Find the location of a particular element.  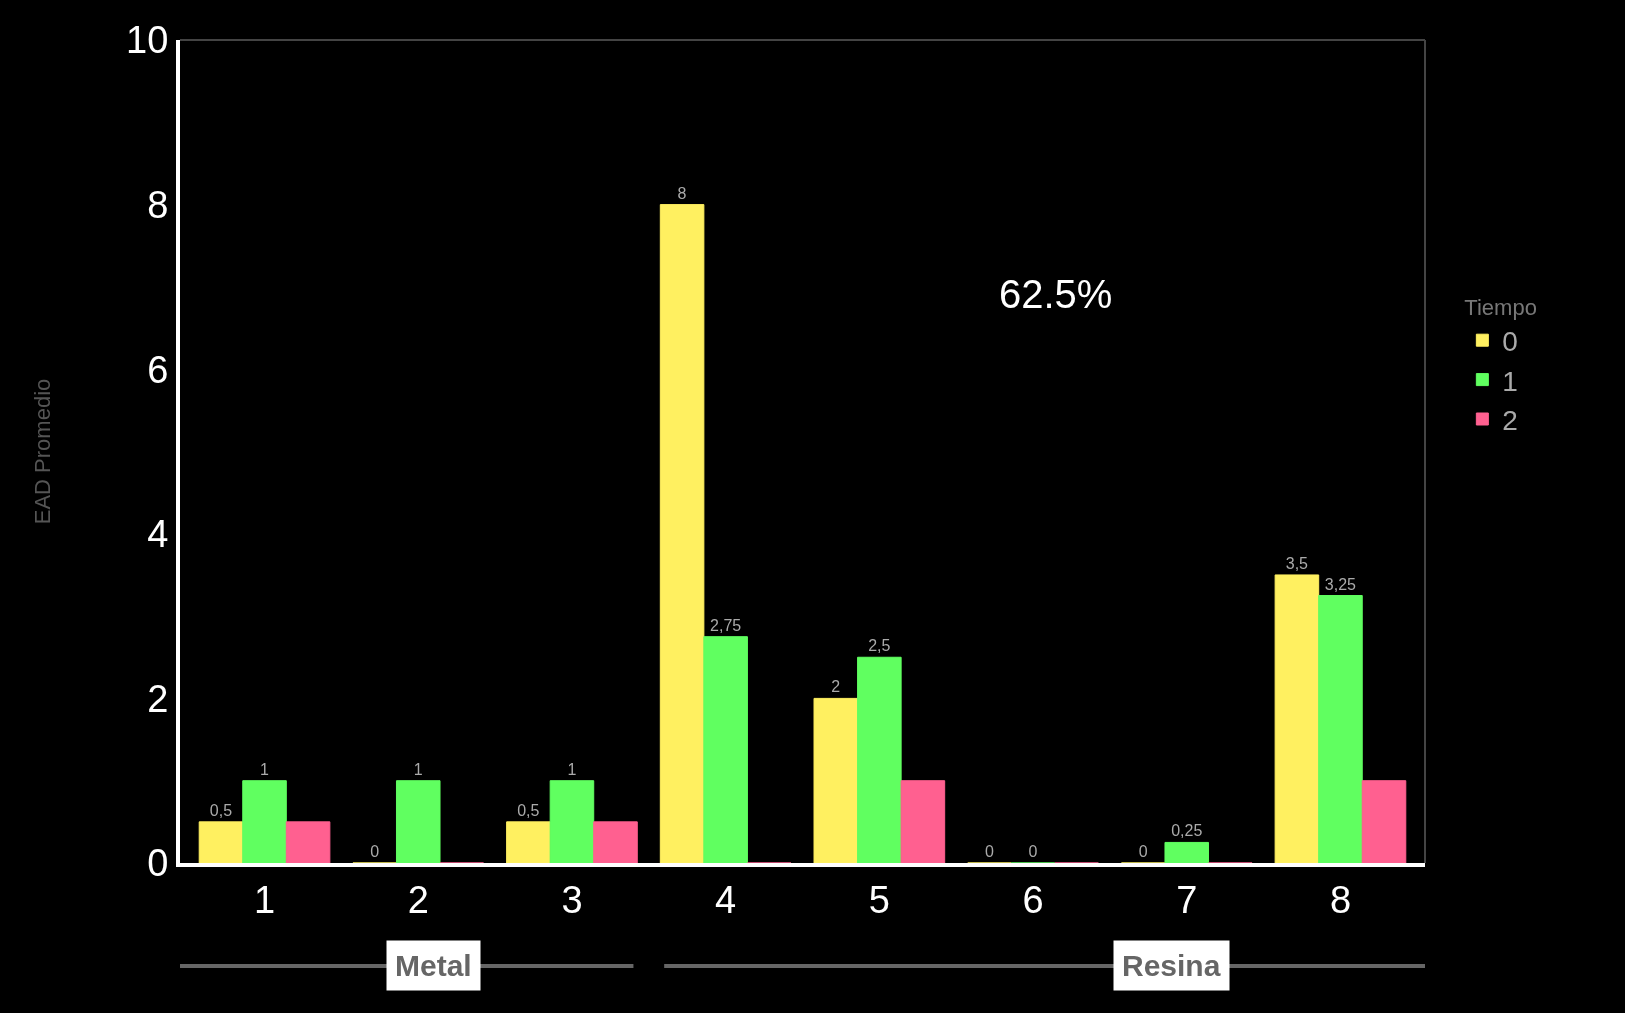

legend-label: 0 is located at coordinates (1510, 342).